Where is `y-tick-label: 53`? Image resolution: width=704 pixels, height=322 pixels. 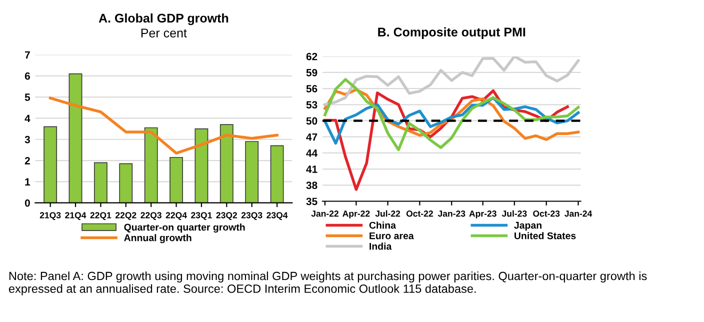 y-tick-label: 53 is located at coordinates (312, 105).